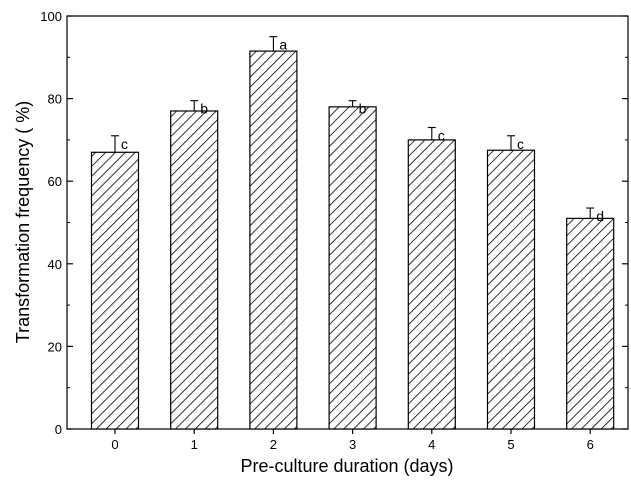 The height and width of the screenshot is (480, 631). Describe the element at coordinates (346, 466) in the screenshot. I see `x-axis-title: Pre-culture duration (days)` at that location.